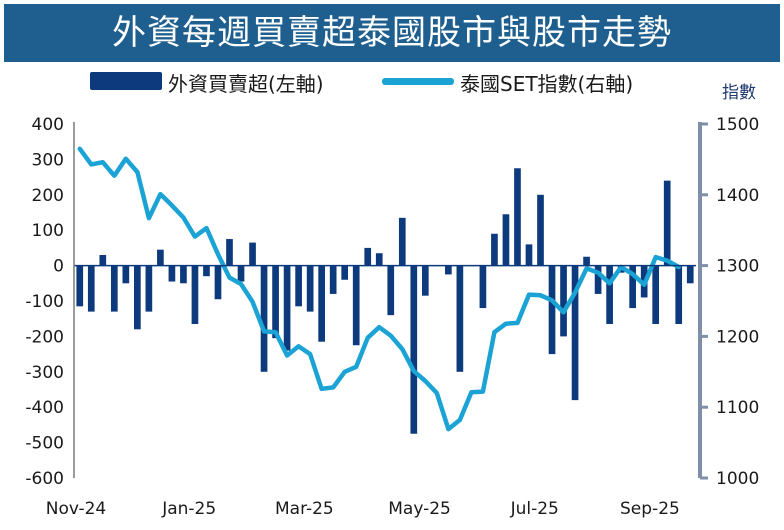 The height and width of the screenshot is (530, 784). What do you see at coordinates (739, 93) in the screenshot?
I see `right-axis-unit: 指數` at bounding box center [739, 93].